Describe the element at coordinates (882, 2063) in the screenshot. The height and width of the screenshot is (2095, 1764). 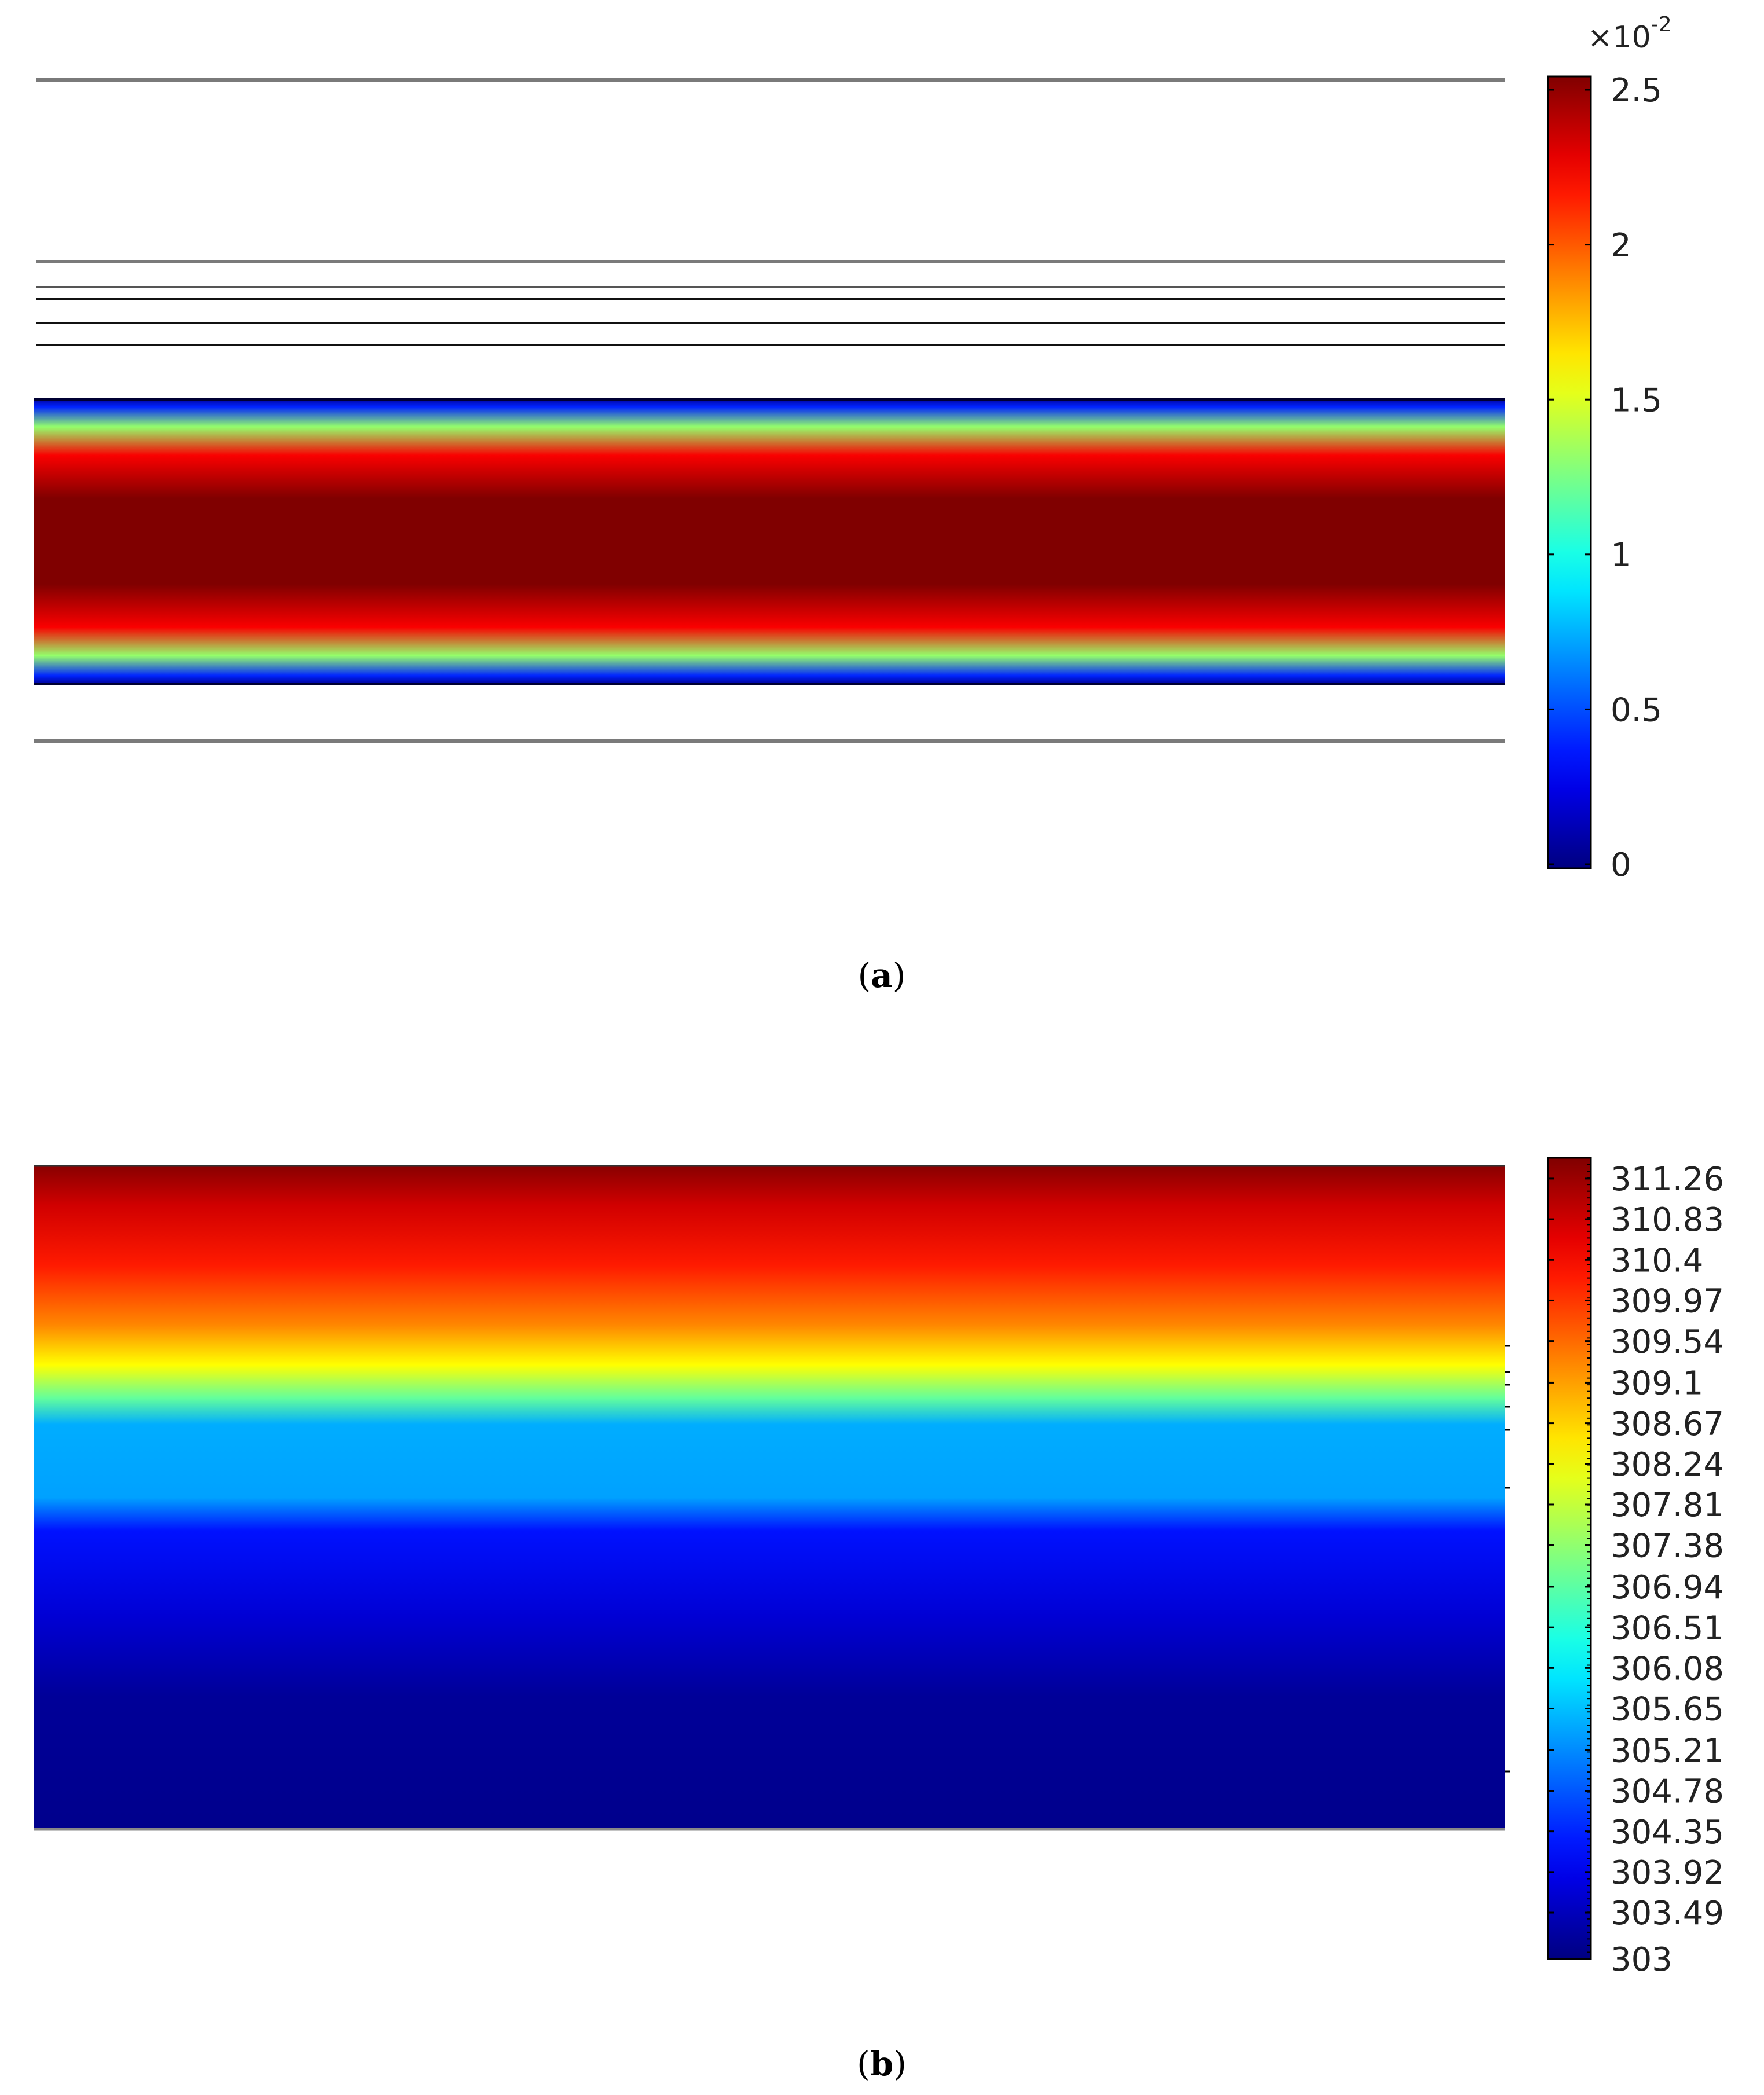
I see `caption-b: (b)` at that location.